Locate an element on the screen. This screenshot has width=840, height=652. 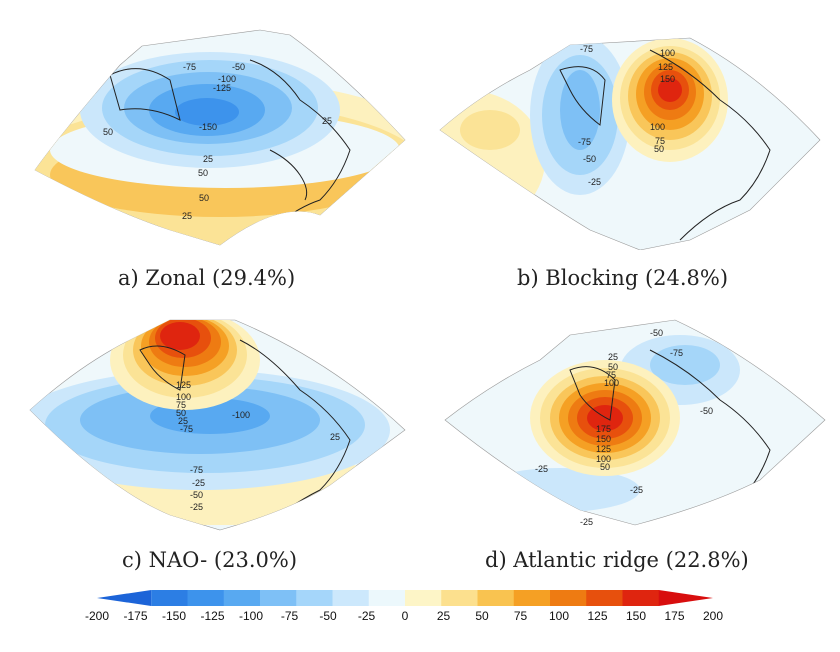
colorbar-tick-label: -200 is located at coordinates (97, 616).